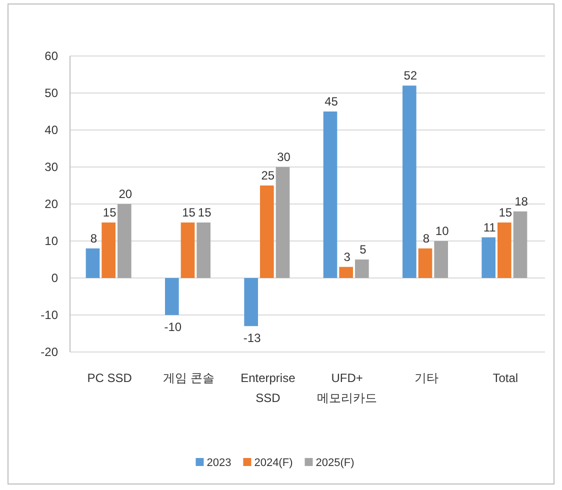  Describe the element at coordinates (268, 388) in the screenshot. I see `x-tick-label: Enterprise SSD` at that location.